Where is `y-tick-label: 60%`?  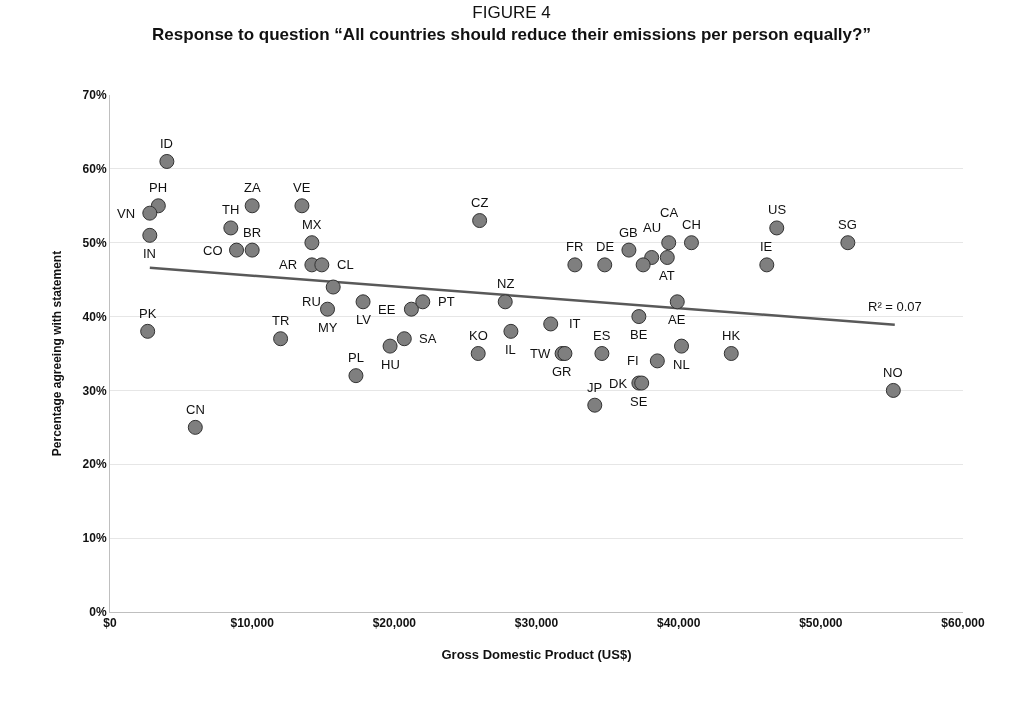
y-tick-label: 60% is located at coordinates (94, 169).